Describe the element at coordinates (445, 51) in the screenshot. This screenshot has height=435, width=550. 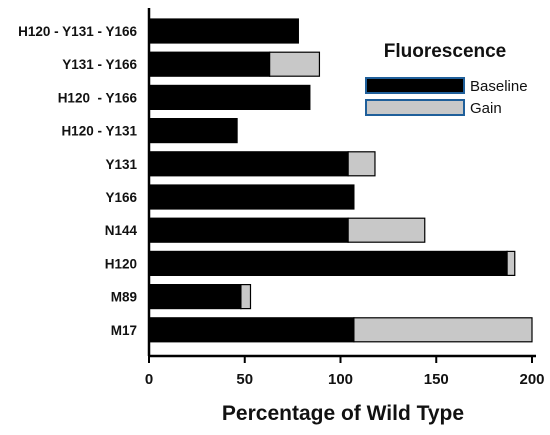
I see `legend-title: Fluorescence` at that location.